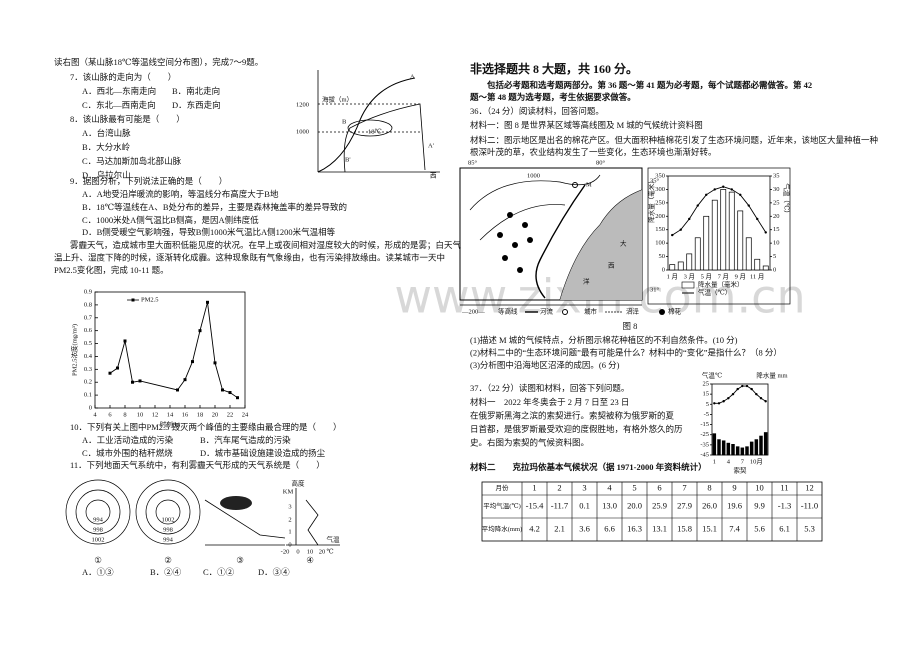 This screenshot has height=651, width=920. What do you see at coordinates (200, 414) in the screenshot?
I see `x-tick-label: 18` at bounding box center [200, 414].